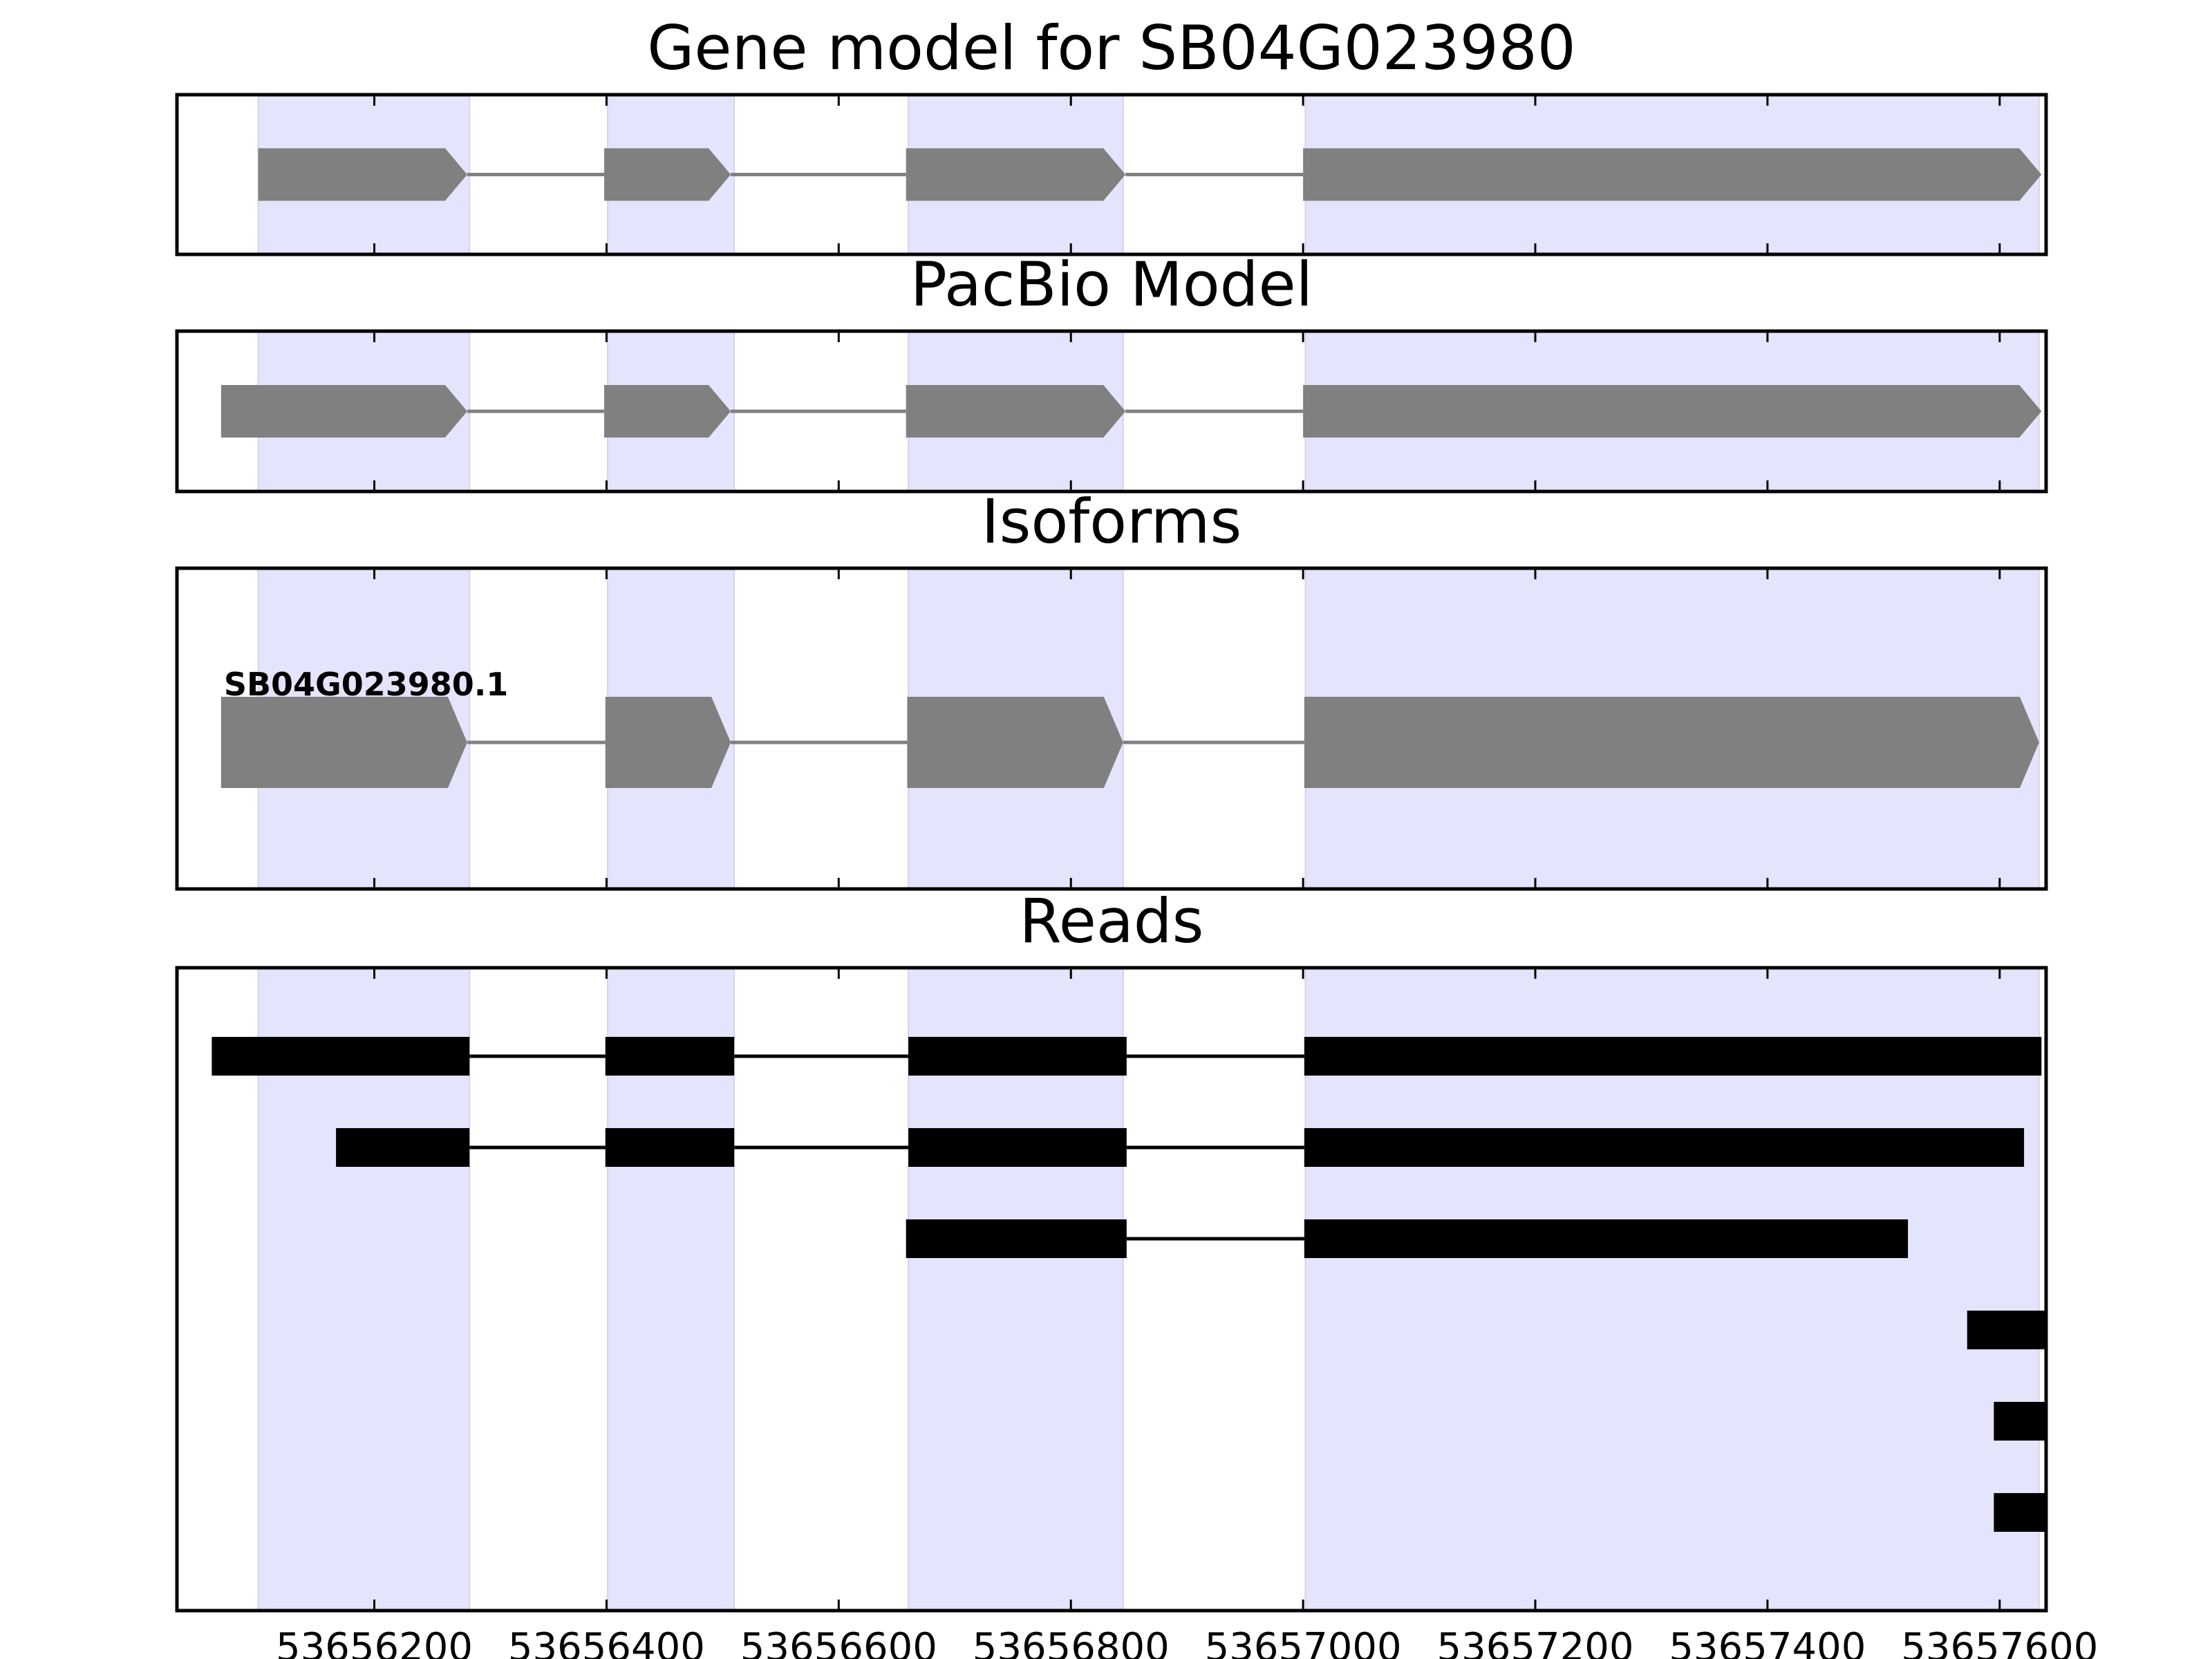 The width and height of the screenshot is (2212, 1659). I want to click on panel-model-1: PacBio Model, so click(1111, 371).